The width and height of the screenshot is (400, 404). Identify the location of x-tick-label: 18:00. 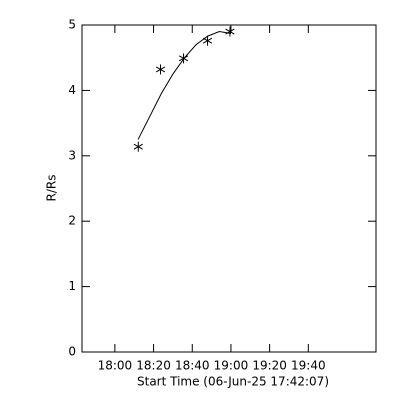
(115, 366).